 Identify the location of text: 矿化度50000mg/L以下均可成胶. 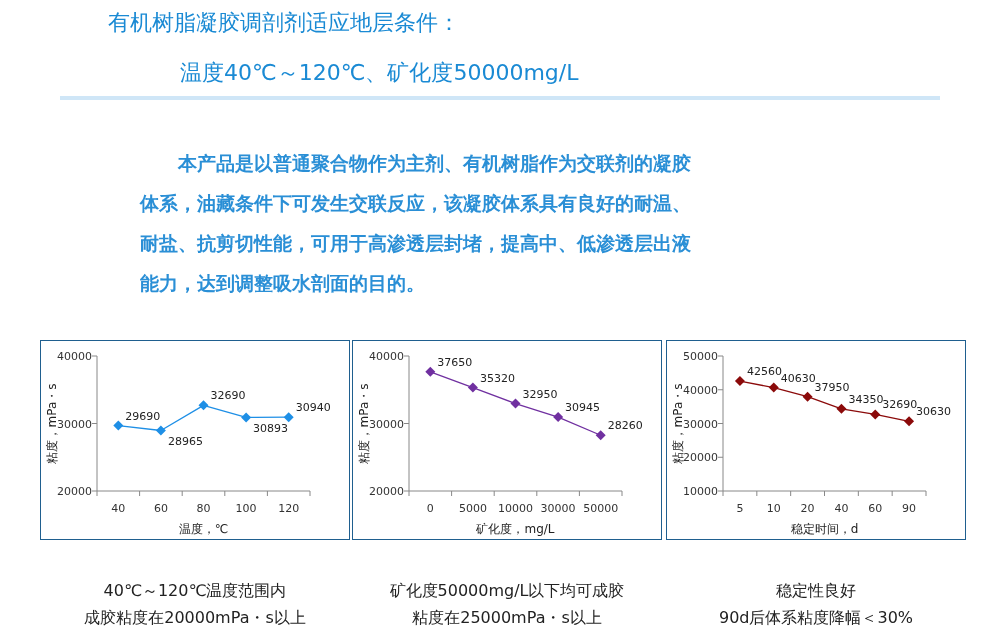
(506, 590).